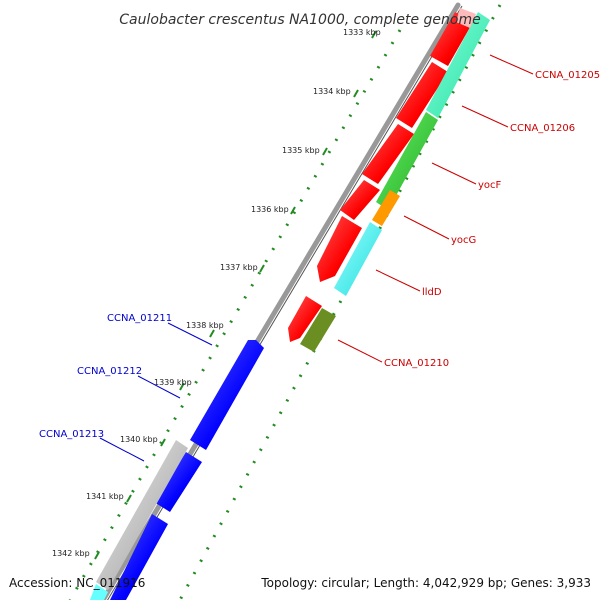 The height and width of the screenshot is (600, 600). I want to click on feature-green, so click(407, 161).